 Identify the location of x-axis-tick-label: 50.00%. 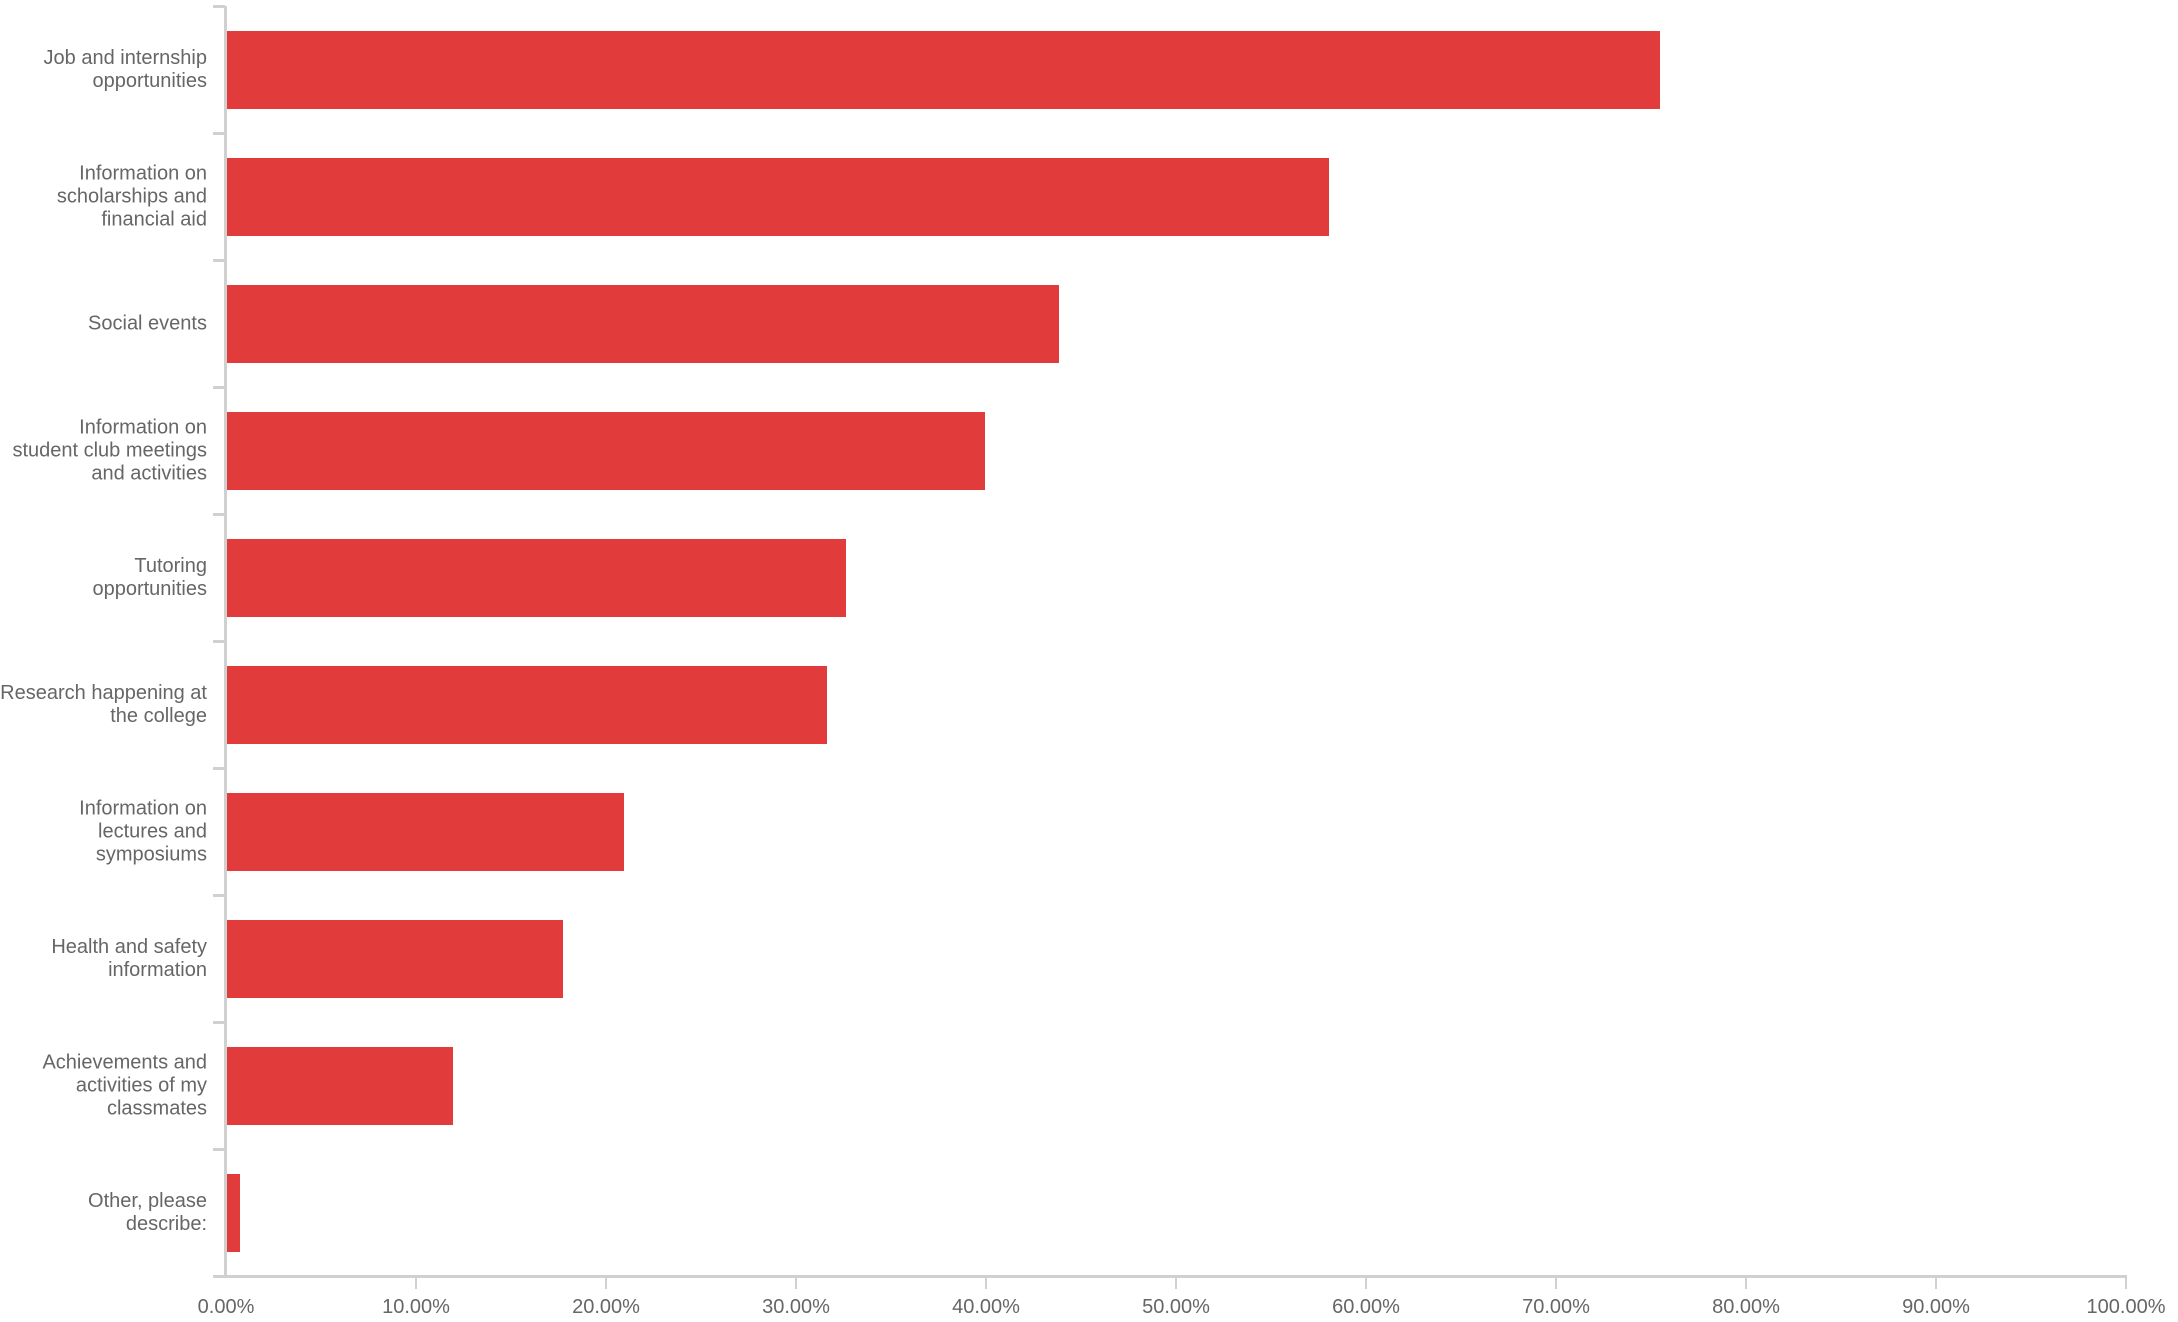
(1176, 1307).